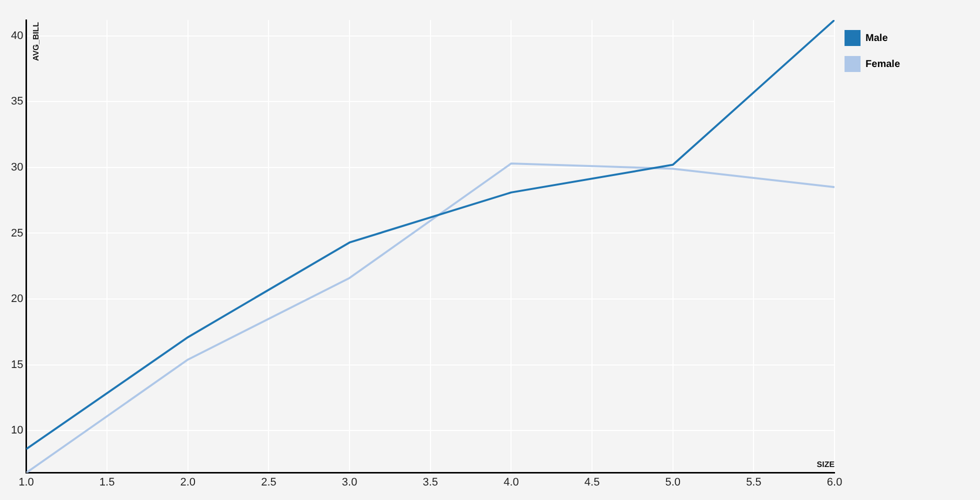 The width and height of the screenshot is (980, 500). Describe the element at coordinates (268, 482) in the screenshot. I see `x-tick-label: 2.5` at that location.